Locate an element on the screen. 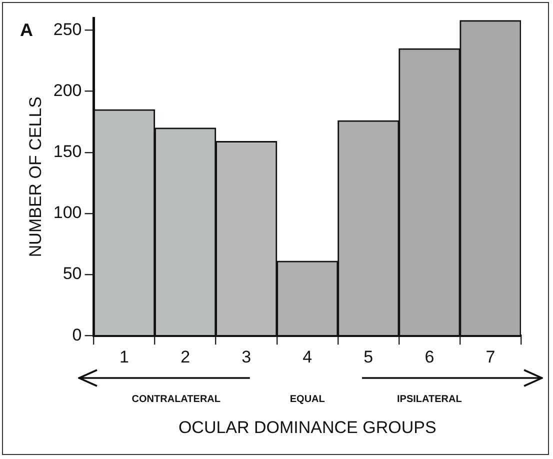 The width and height of the screenshot is (553, 459). x-tick-label: 4 is located at coordinates (307, 356).